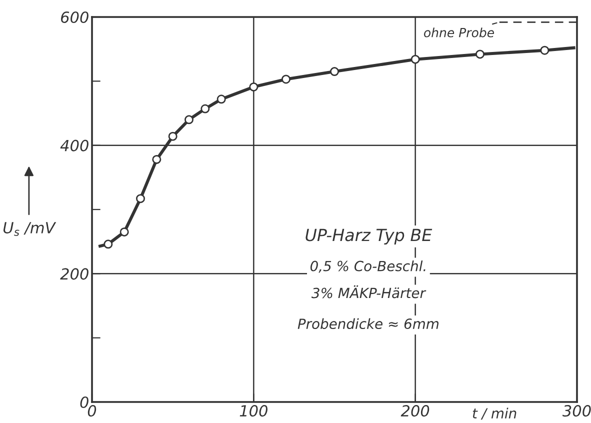  I want to click on y-axis-title: U$_{s}$ /mV, so click(29, 229).